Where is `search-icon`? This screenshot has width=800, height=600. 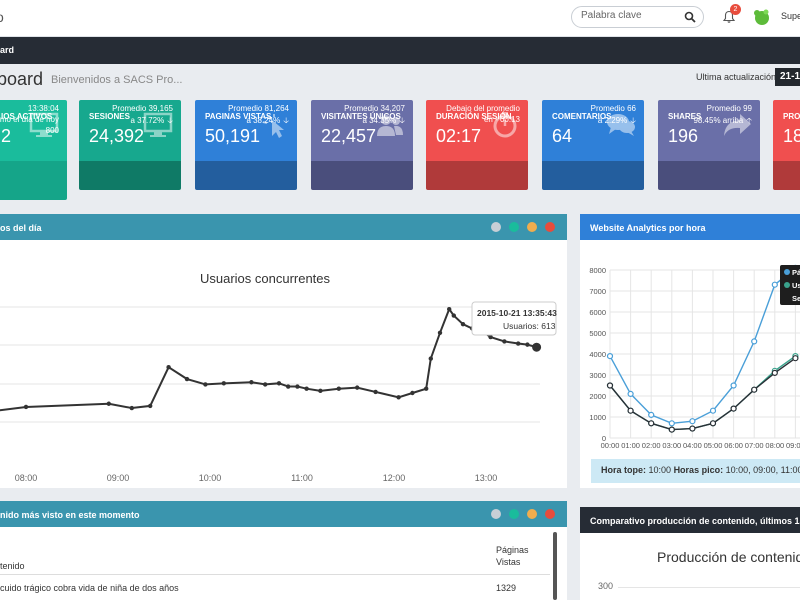 search-icon is located at coordinates (690, 17).